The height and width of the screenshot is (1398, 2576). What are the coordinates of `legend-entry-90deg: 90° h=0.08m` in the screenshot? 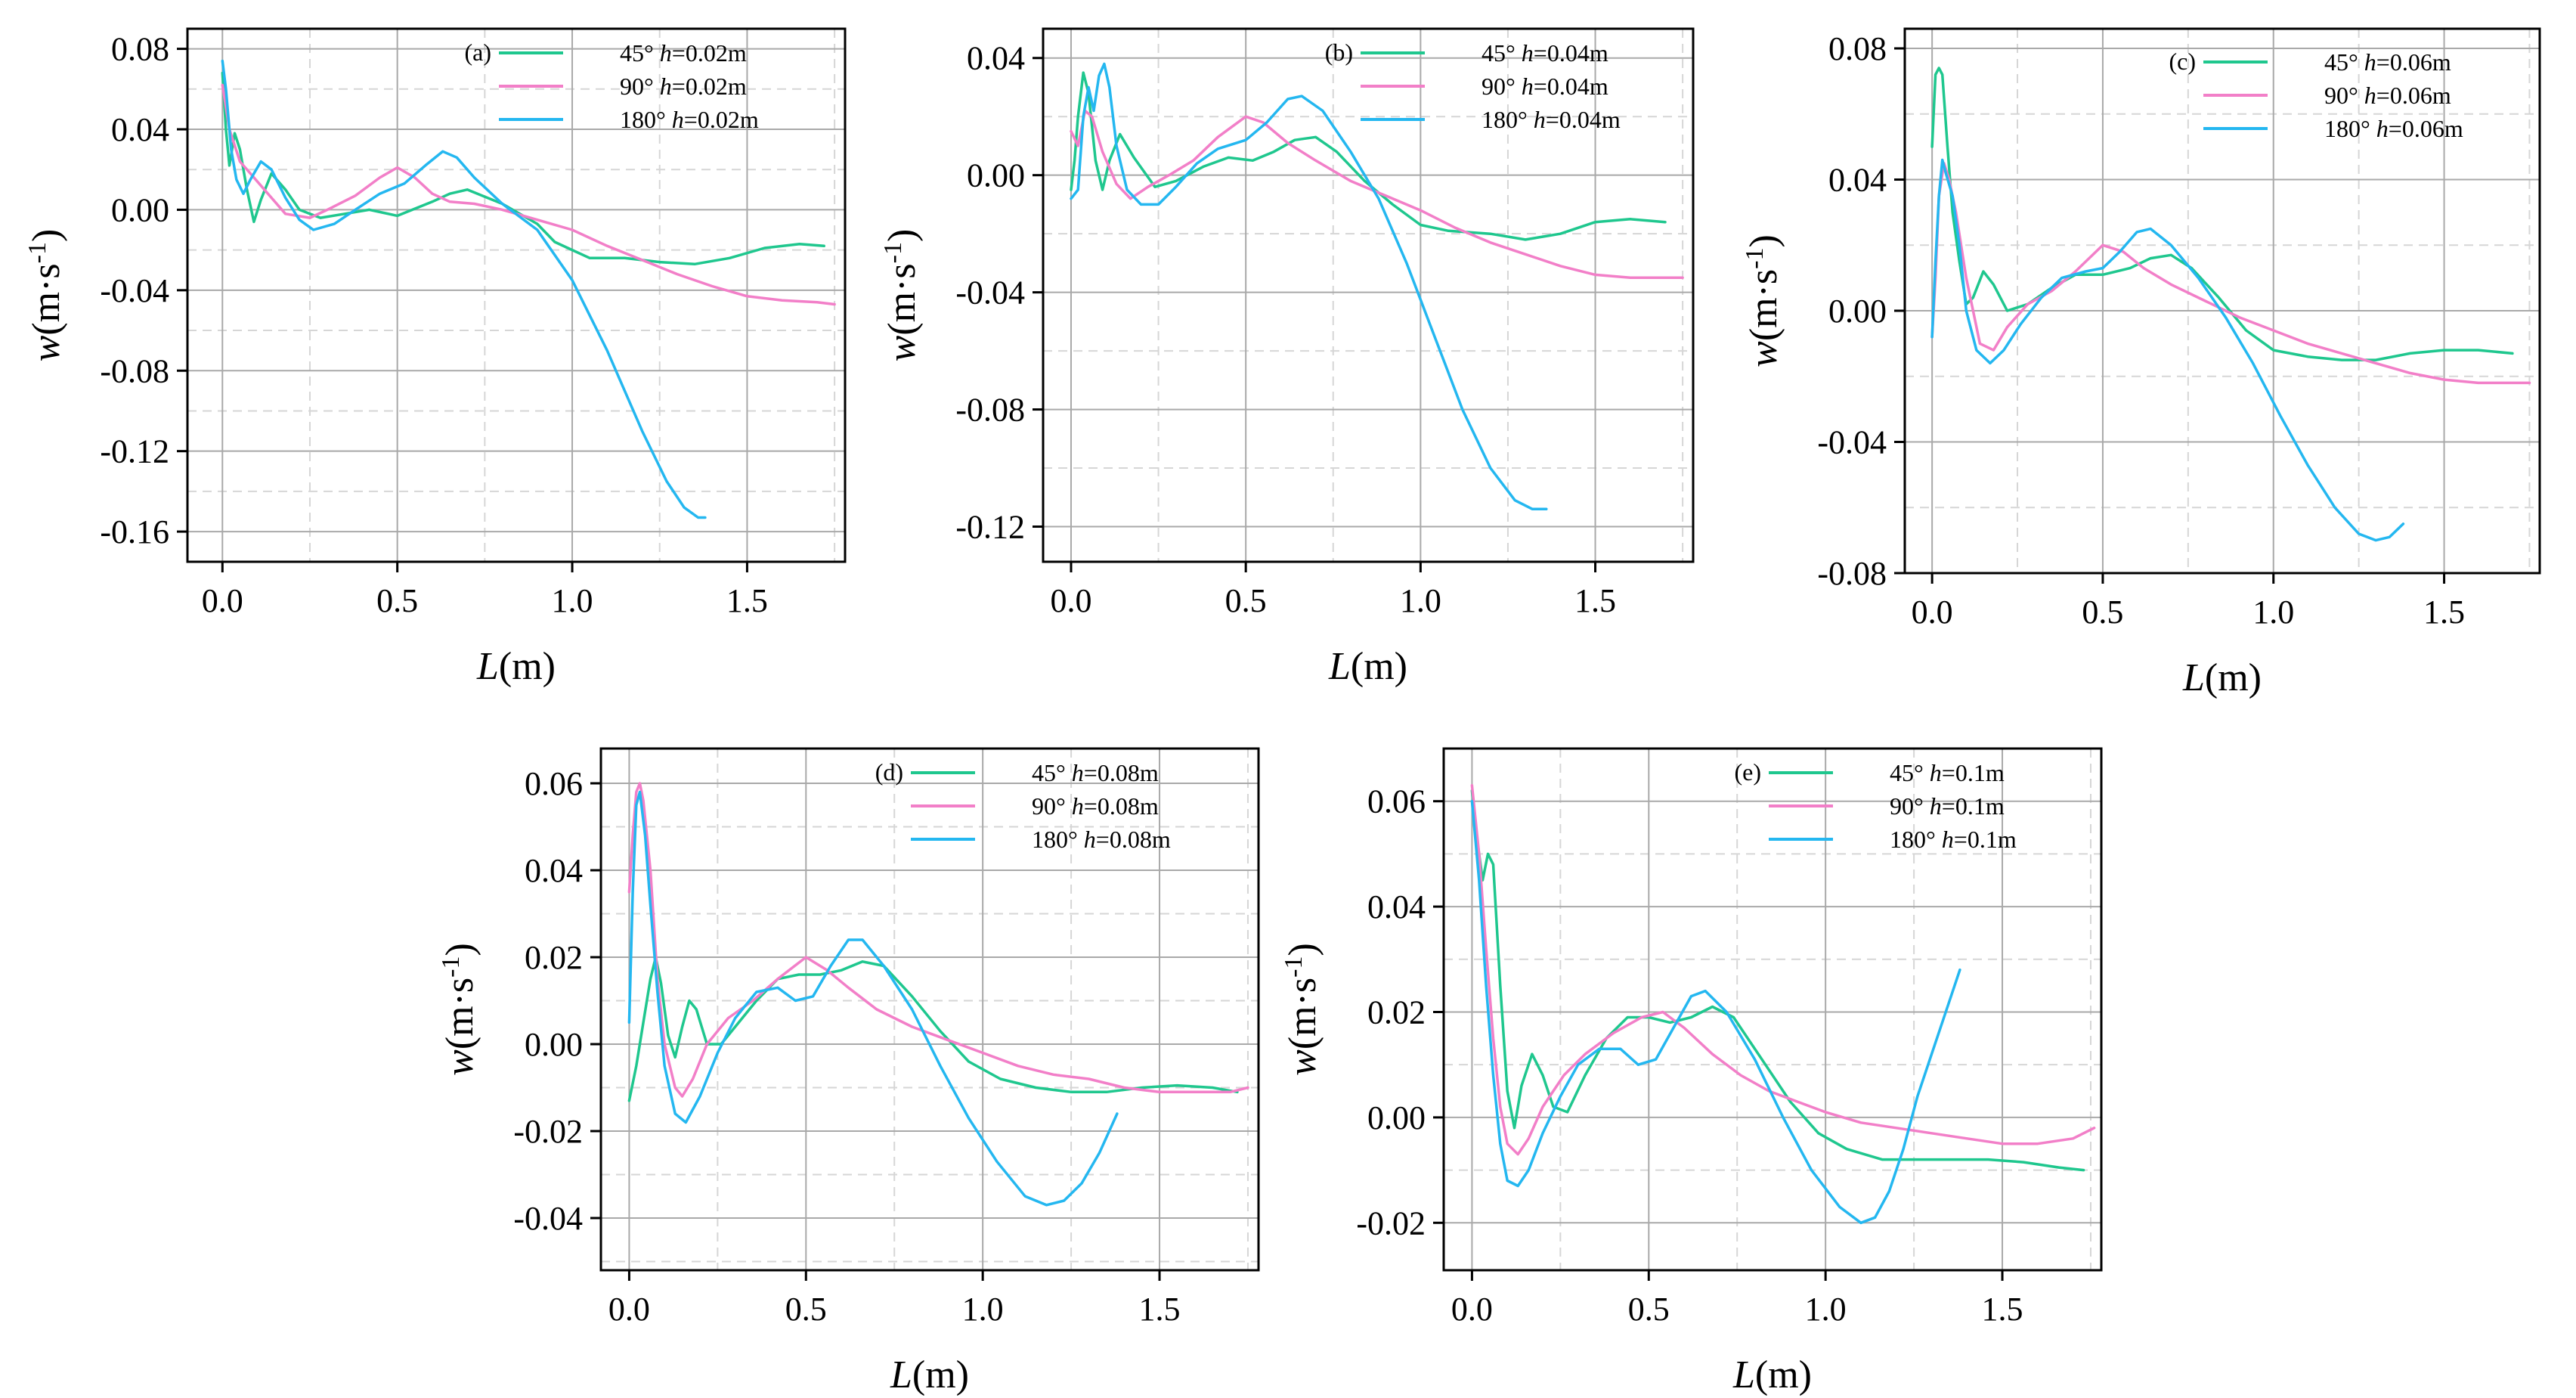 It's located at (1095, 806).